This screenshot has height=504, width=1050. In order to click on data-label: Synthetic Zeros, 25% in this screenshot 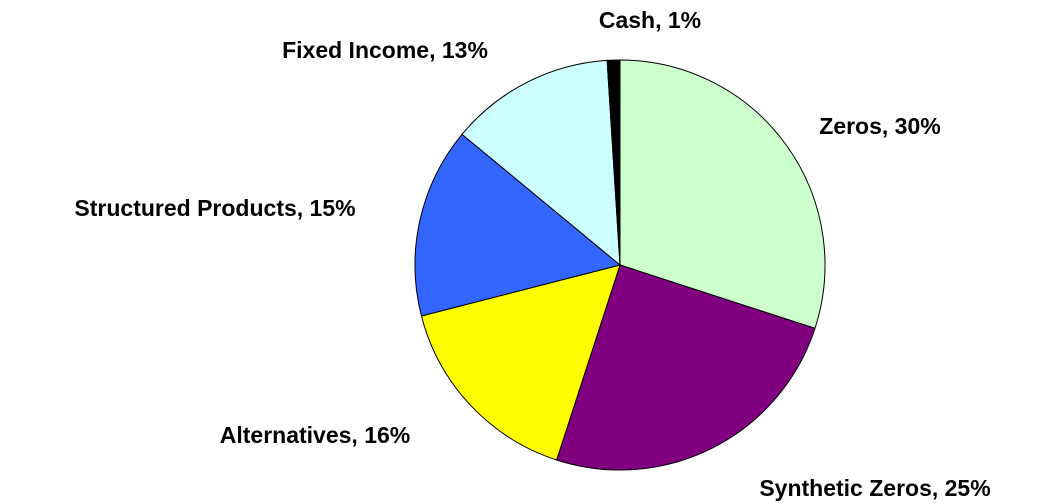, I will do `click(874, 488)`.